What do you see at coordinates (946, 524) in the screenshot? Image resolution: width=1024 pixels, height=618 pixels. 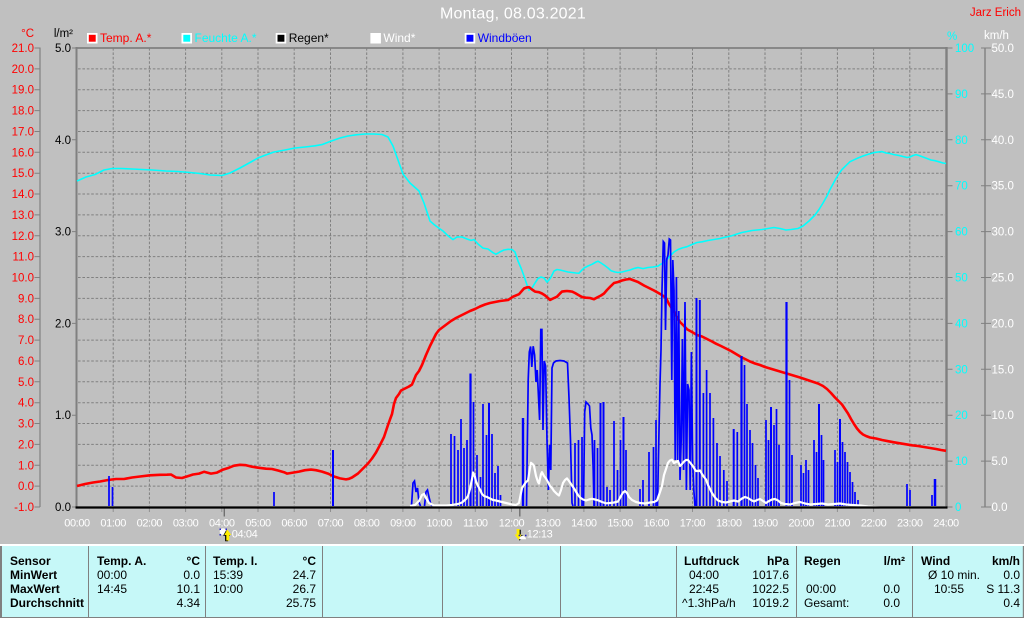 I see `svg-text: 24:00` at bounding box center [946, 524].